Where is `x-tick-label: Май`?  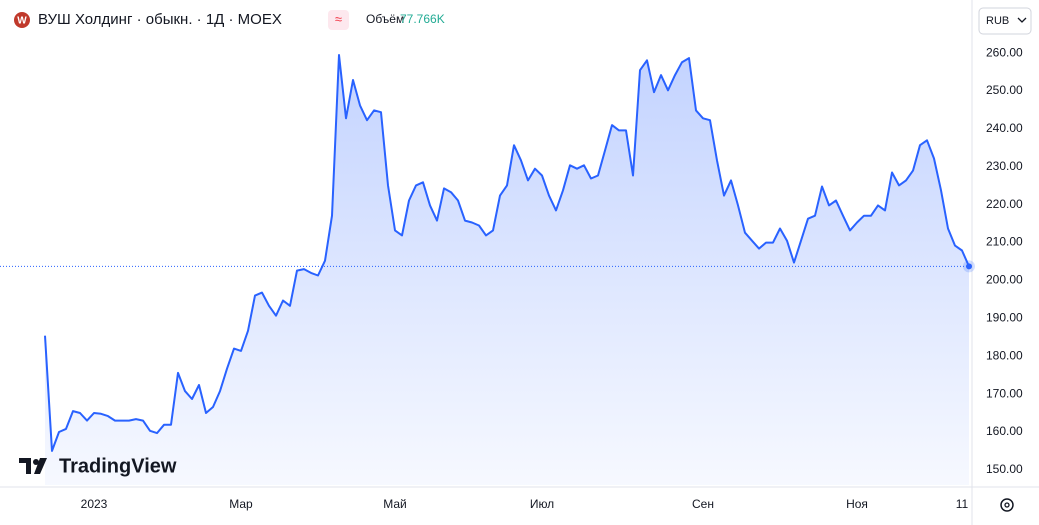 x-tick-label: Май is located at coordinates (395, 504).